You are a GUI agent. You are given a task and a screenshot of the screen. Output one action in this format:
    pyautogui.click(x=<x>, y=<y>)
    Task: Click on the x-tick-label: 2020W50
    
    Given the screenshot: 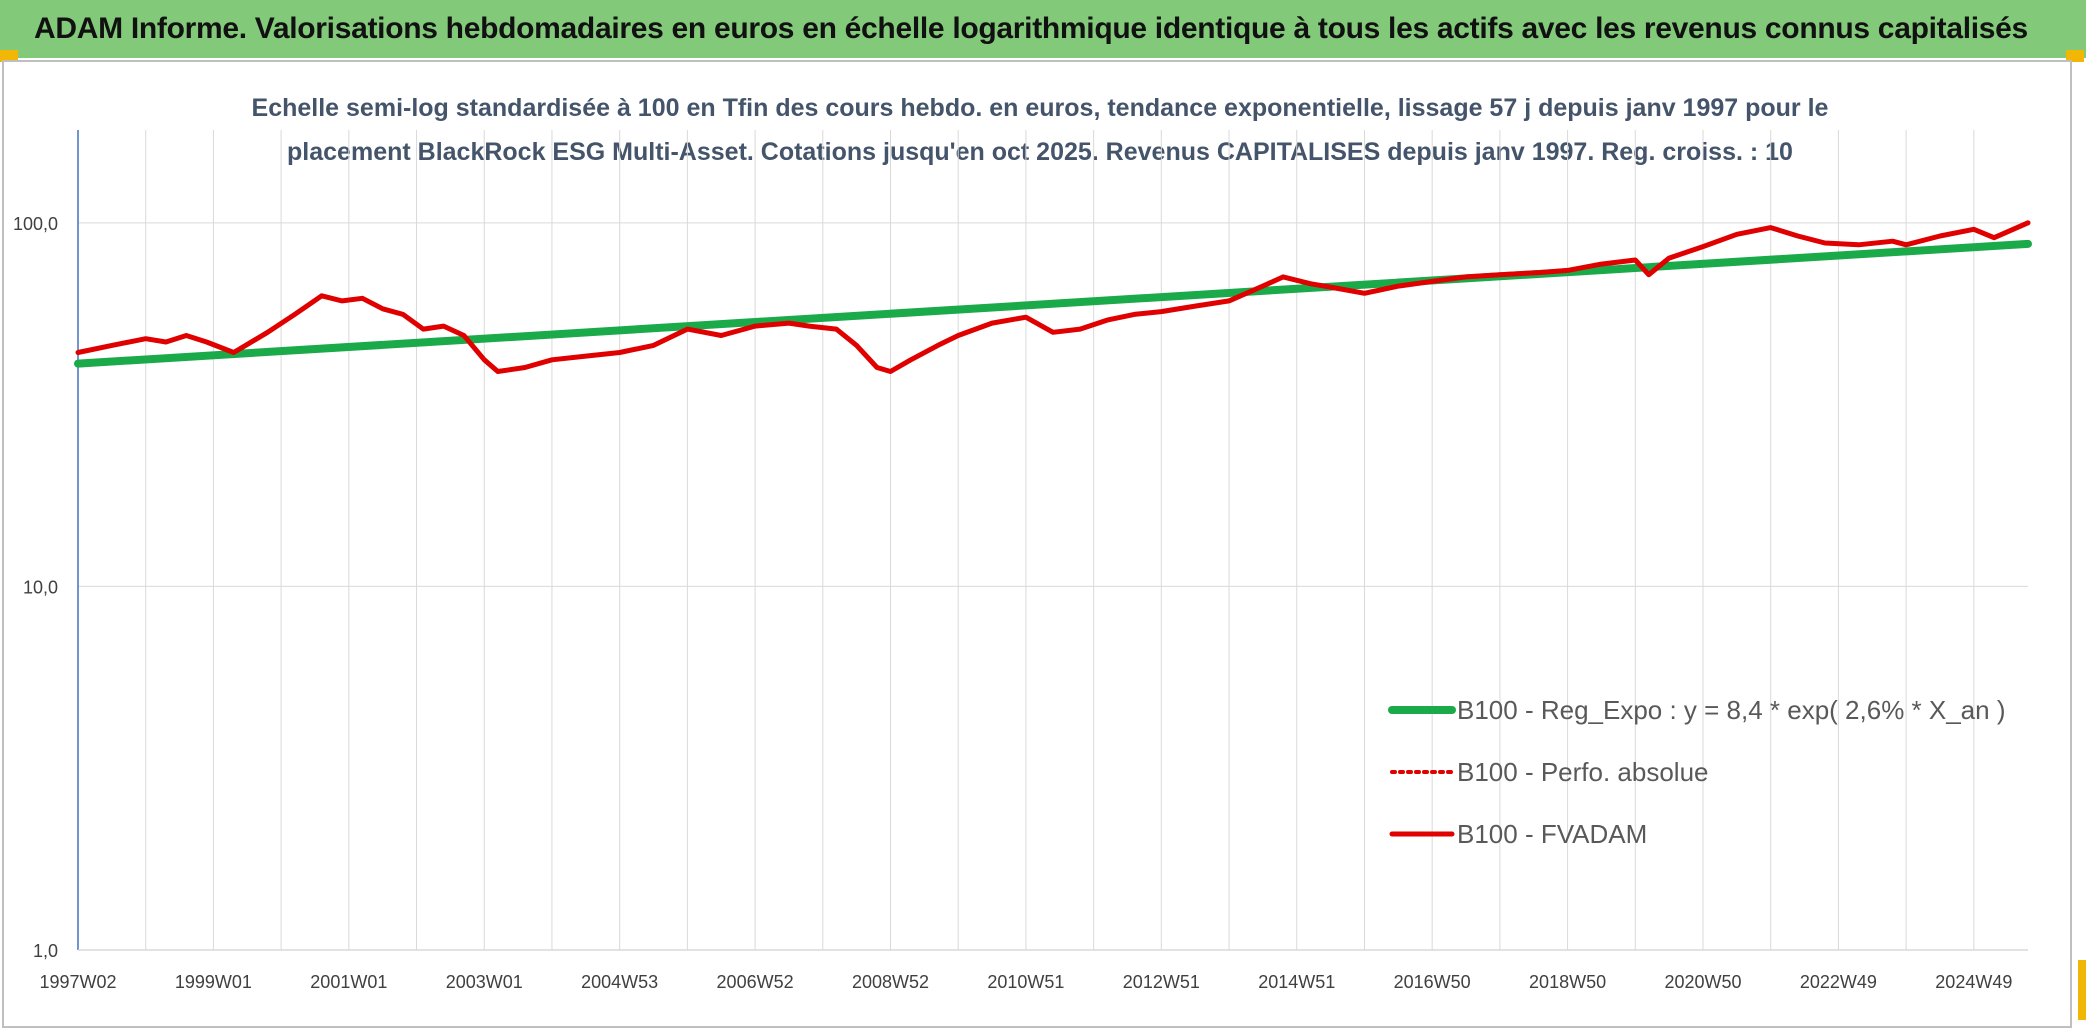 What is the action you would take?
    pyautogui.click(x=1702, y=982)
    